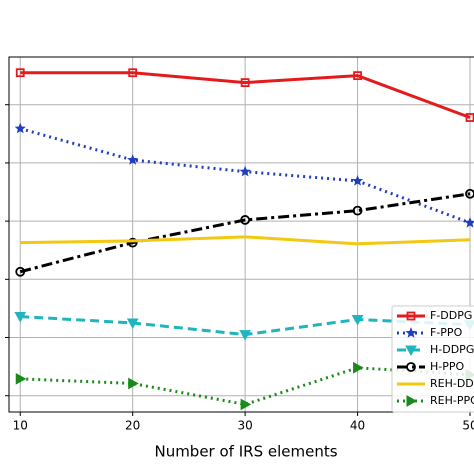 The height and width of the screenshot is (474, 474). Describe the element at coordinates (132, 426) in the screenshot. I see `x-tick-label: 20` at that location.